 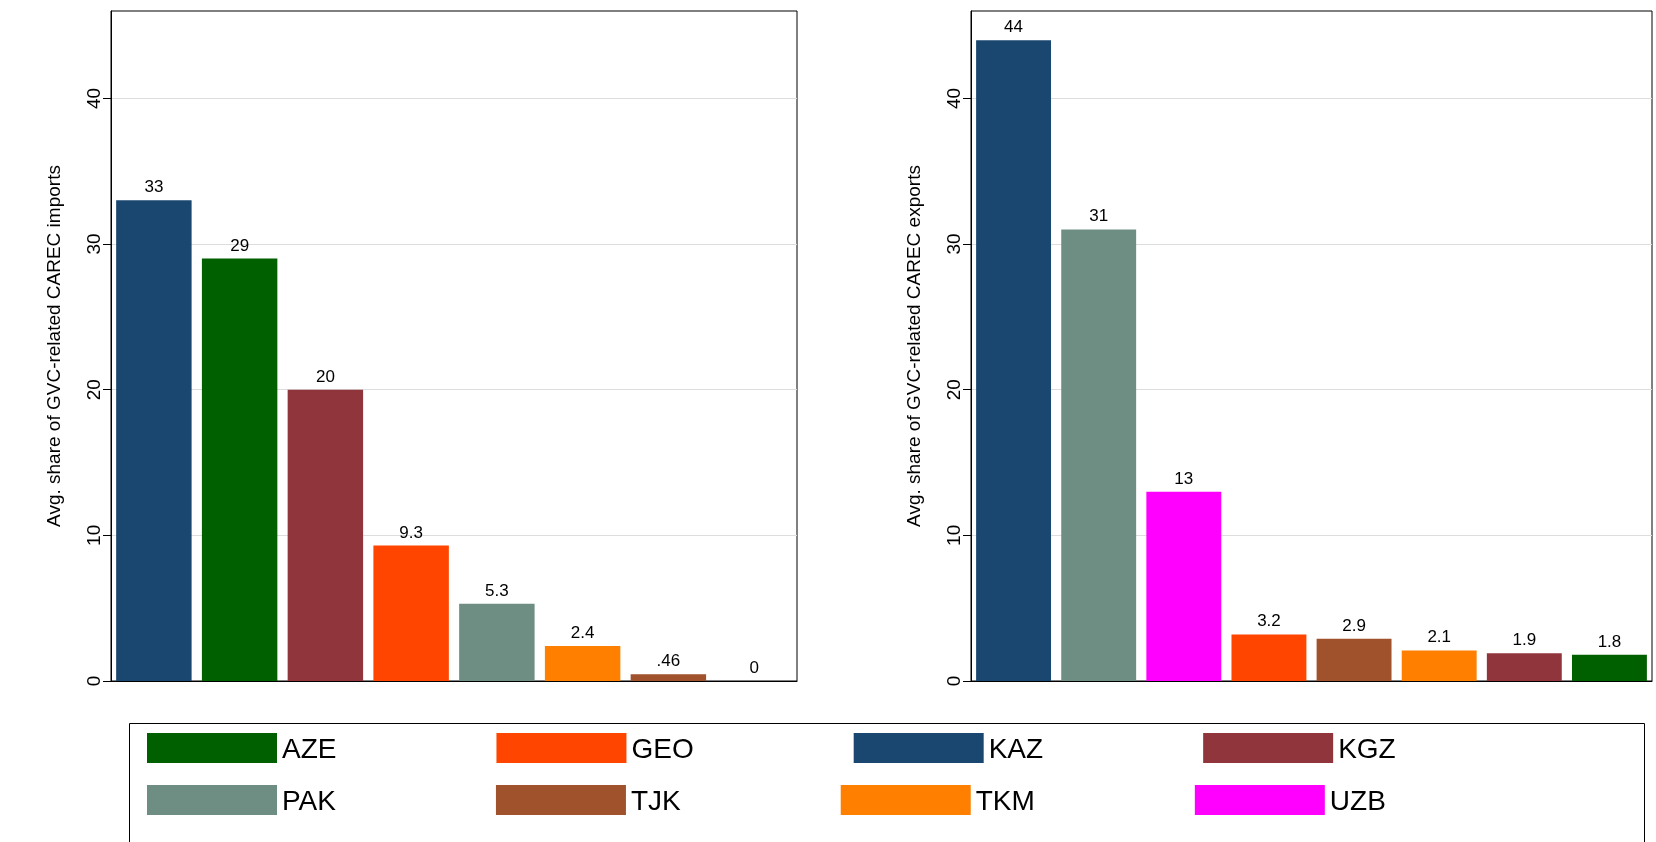 I want to click on legend-label: TKM, so click(x=1005, y=800).